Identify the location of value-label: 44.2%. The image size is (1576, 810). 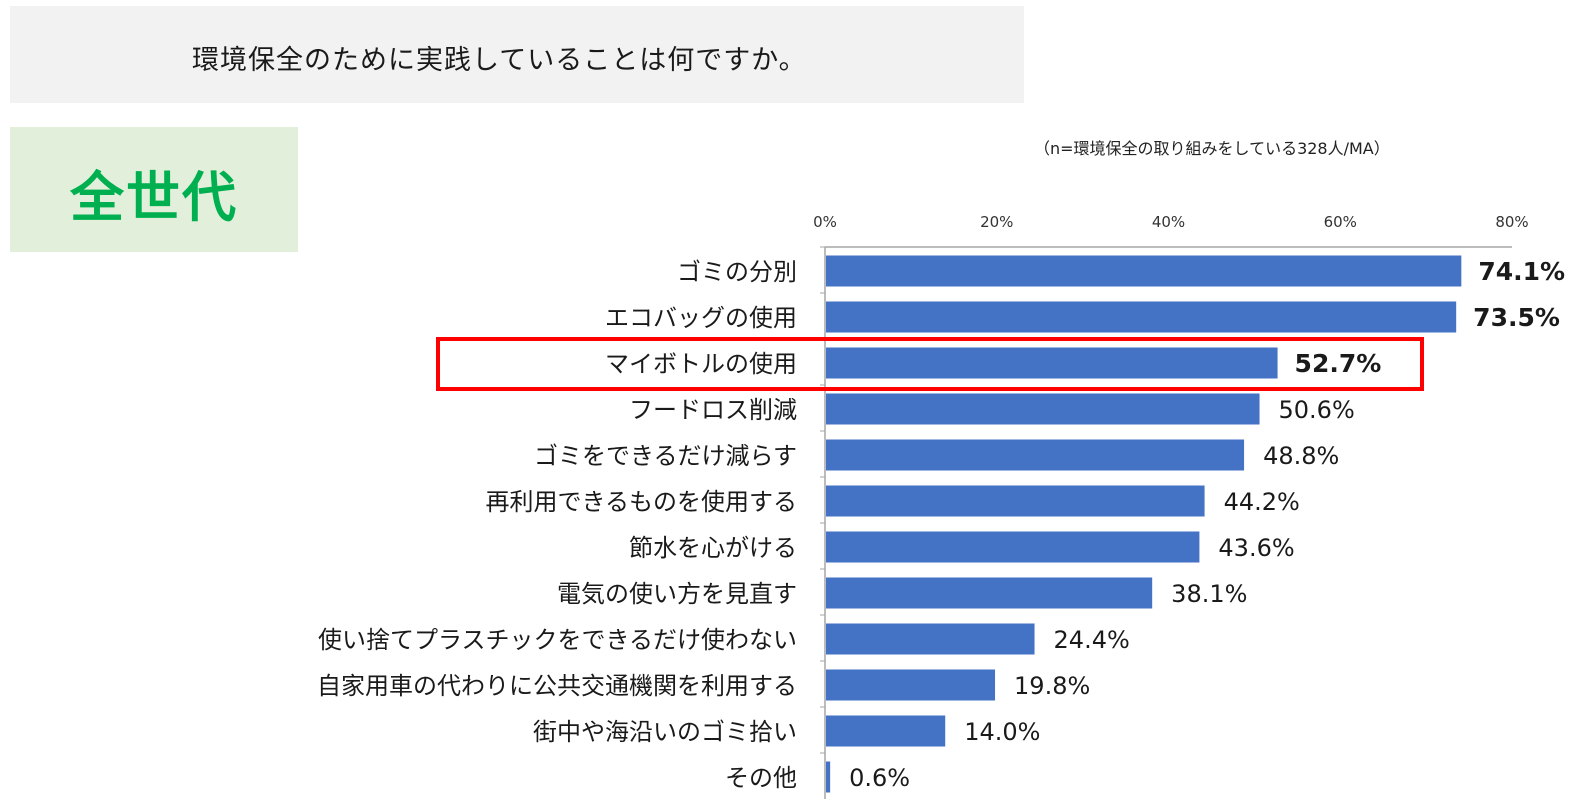
(1262, 502).